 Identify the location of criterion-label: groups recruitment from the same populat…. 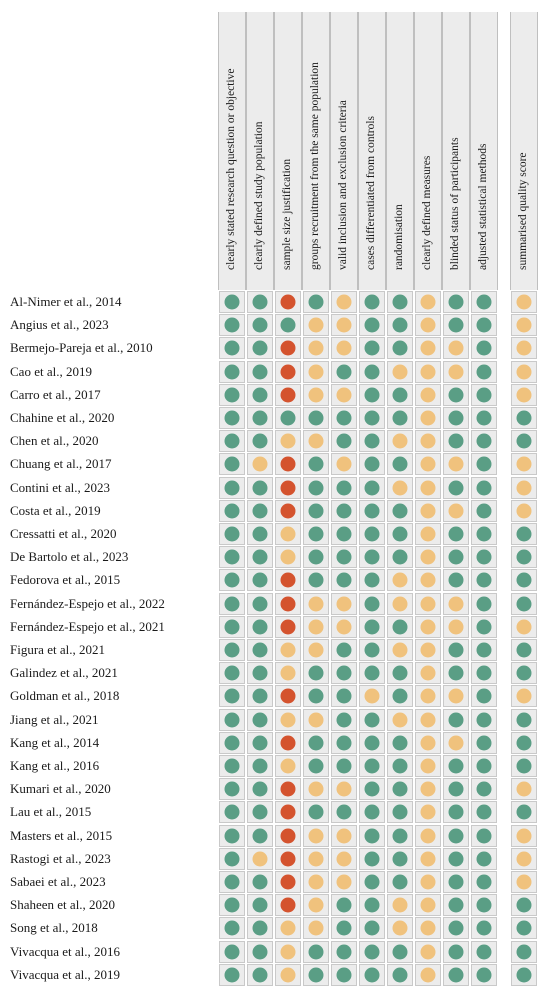
(315, 166).